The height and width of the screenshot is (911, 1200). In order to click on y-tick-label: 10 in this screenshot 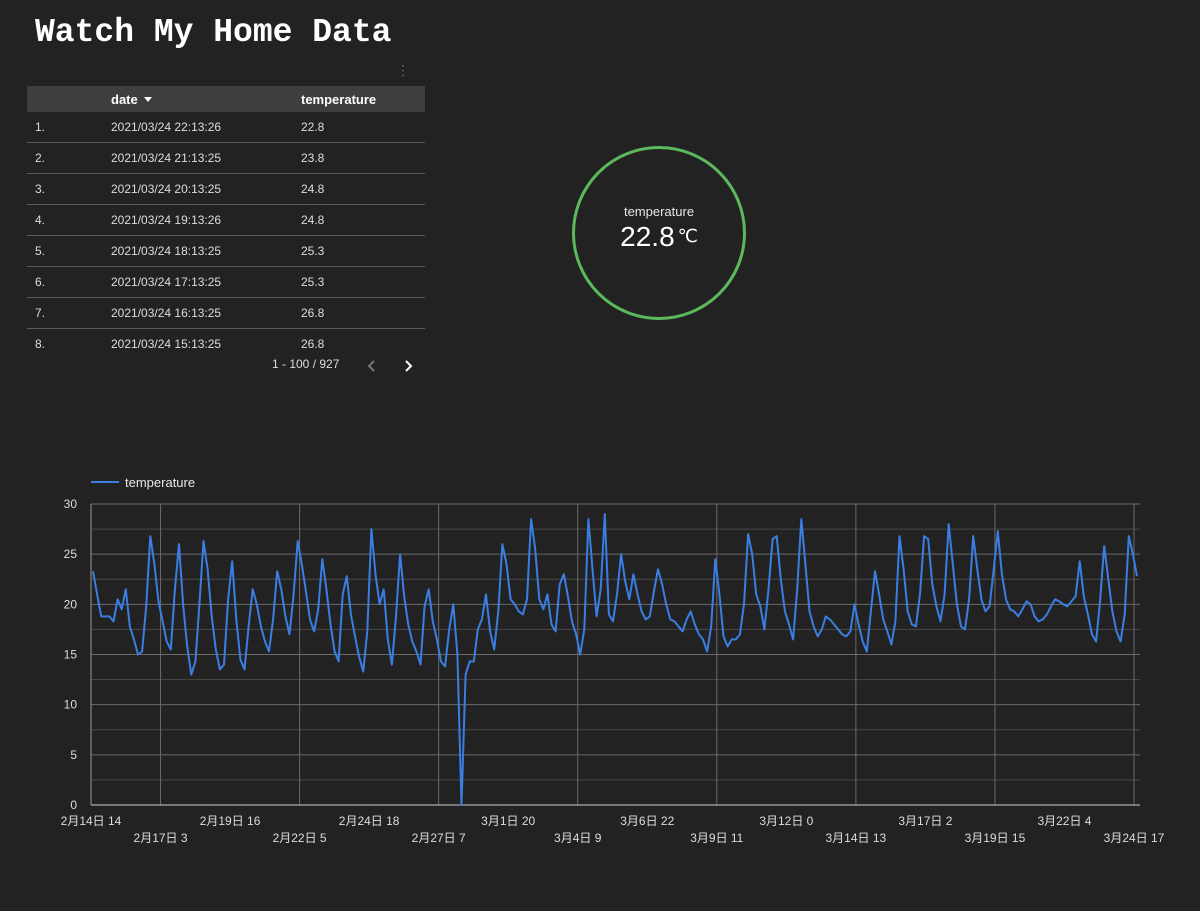, I will do `click(71, 705)`.